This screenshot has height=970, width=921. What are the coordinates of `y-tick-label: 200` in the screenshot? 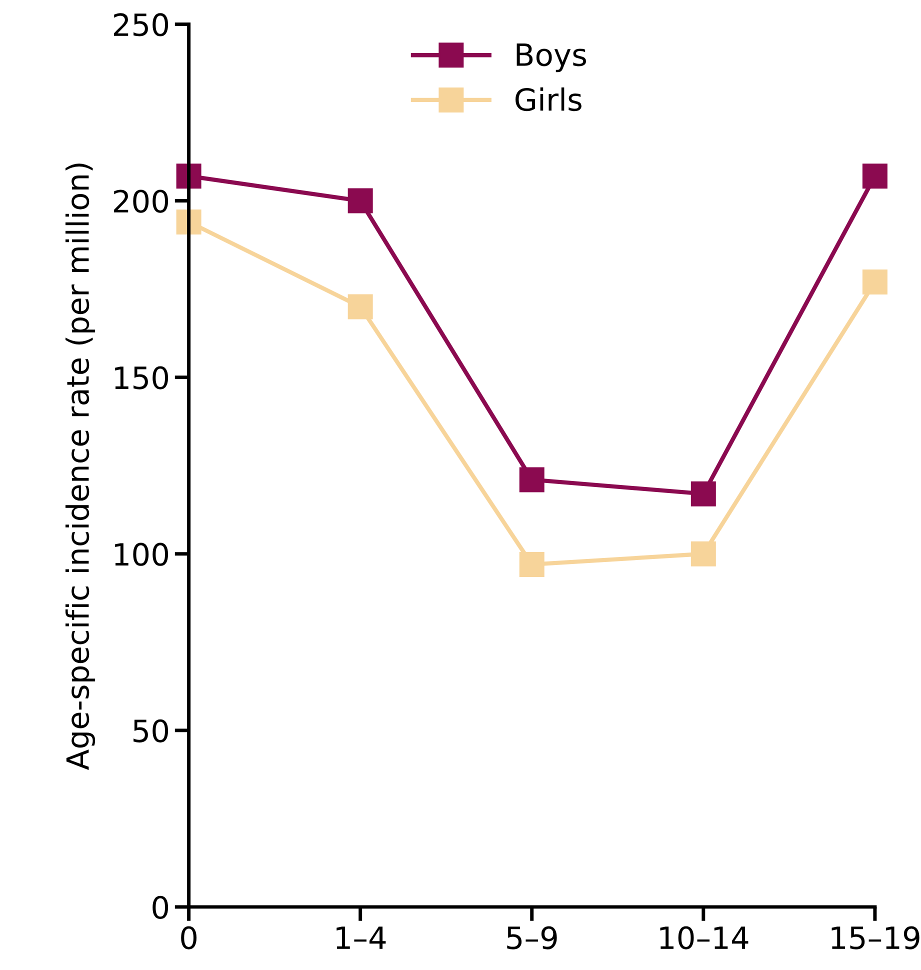 It's located at (141, 201).